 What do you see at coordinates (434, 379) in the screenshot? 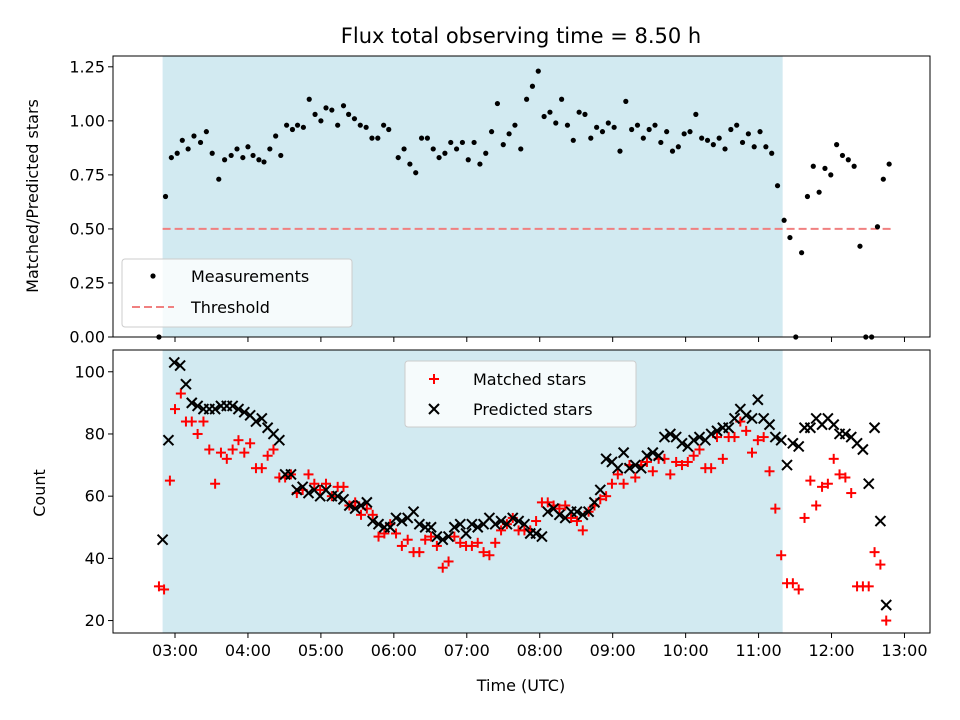
I see `legend-matched-marker` at bounding box center [434, 379].